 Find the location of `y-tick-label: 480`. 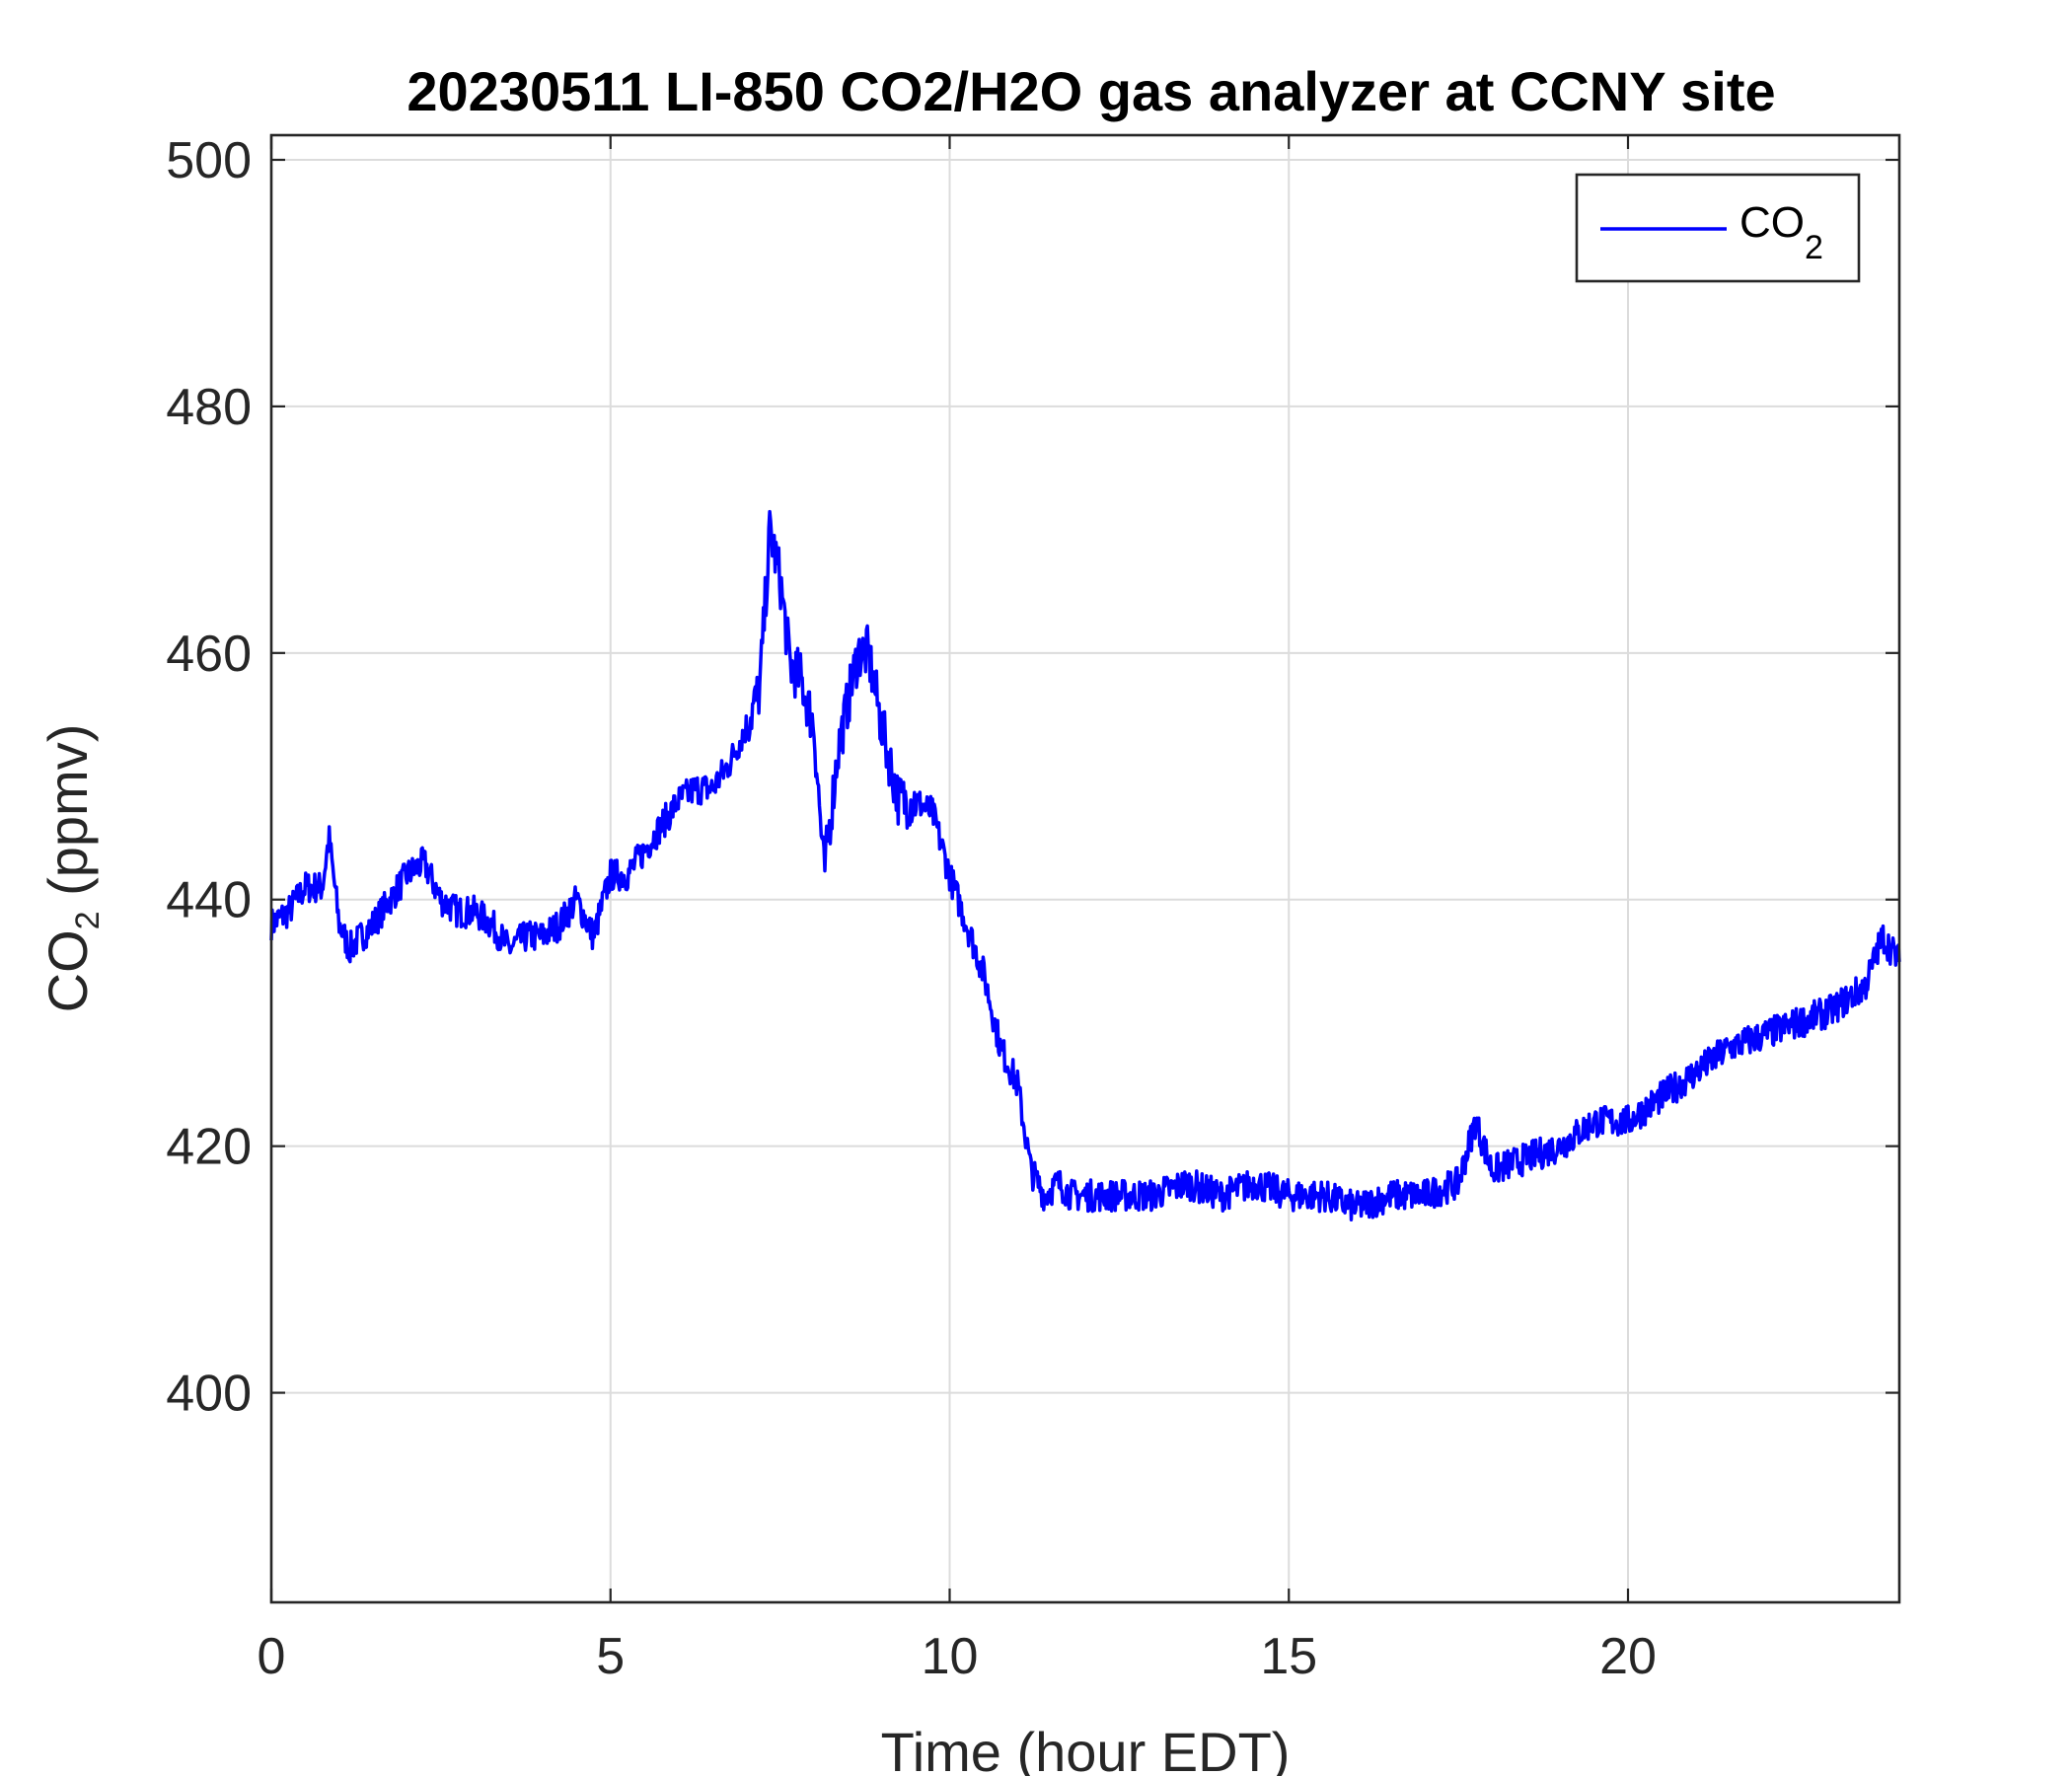

y-tick-label: 480 is located at coordinates (209, 407).